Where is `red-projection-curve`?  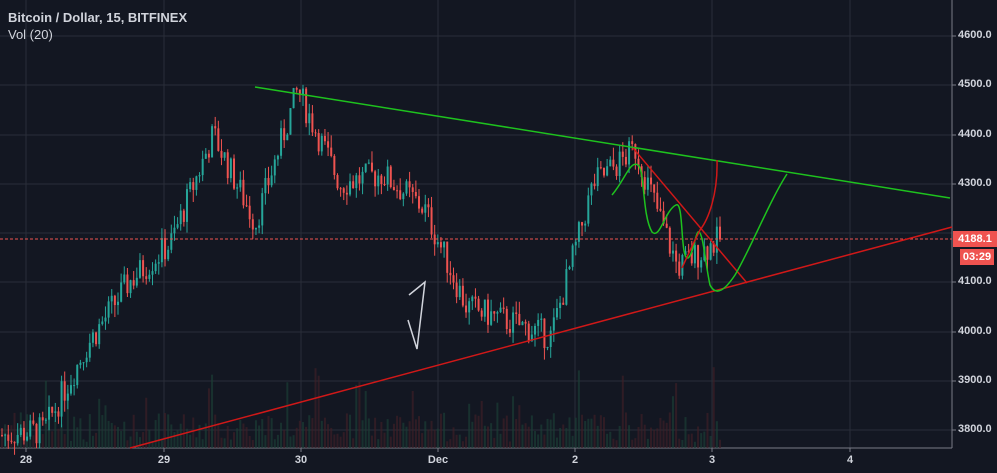 red-projection-curve is located at coordinates (699, 214).